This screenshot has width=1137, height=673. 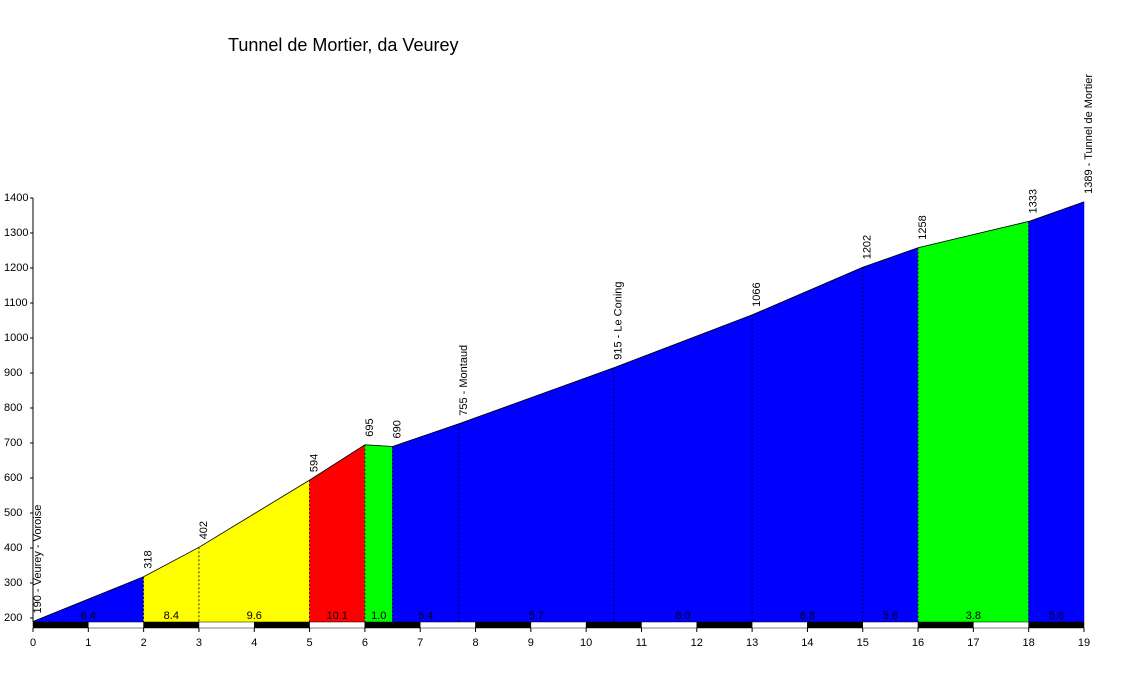 I want to click on grade-label: 6.8, so click(x=807, y=616).